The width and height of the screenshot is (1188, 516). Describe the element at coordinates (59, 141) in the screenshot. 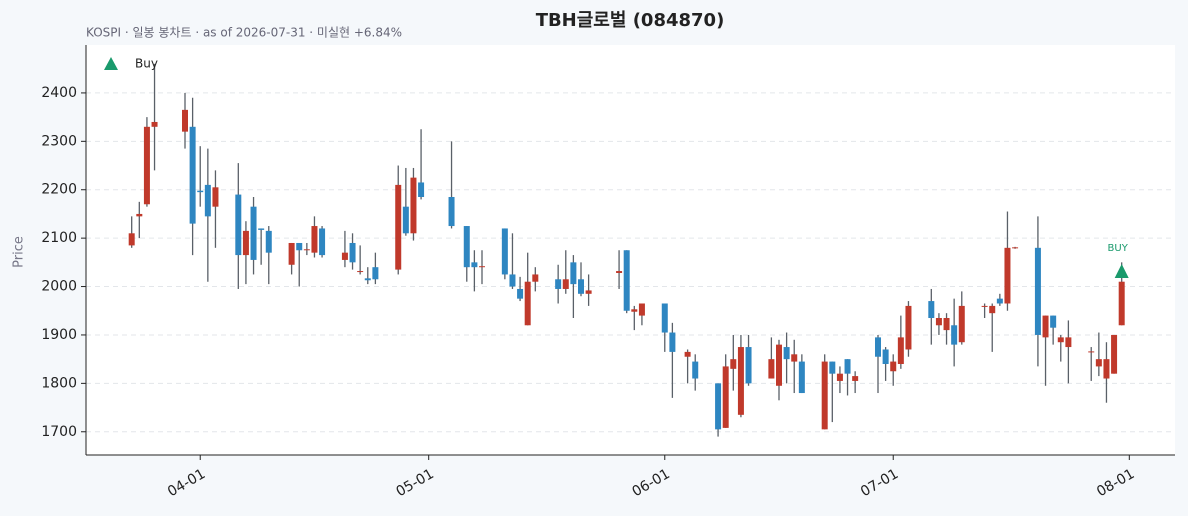

I see `y-tick-label: 2300` at that location.